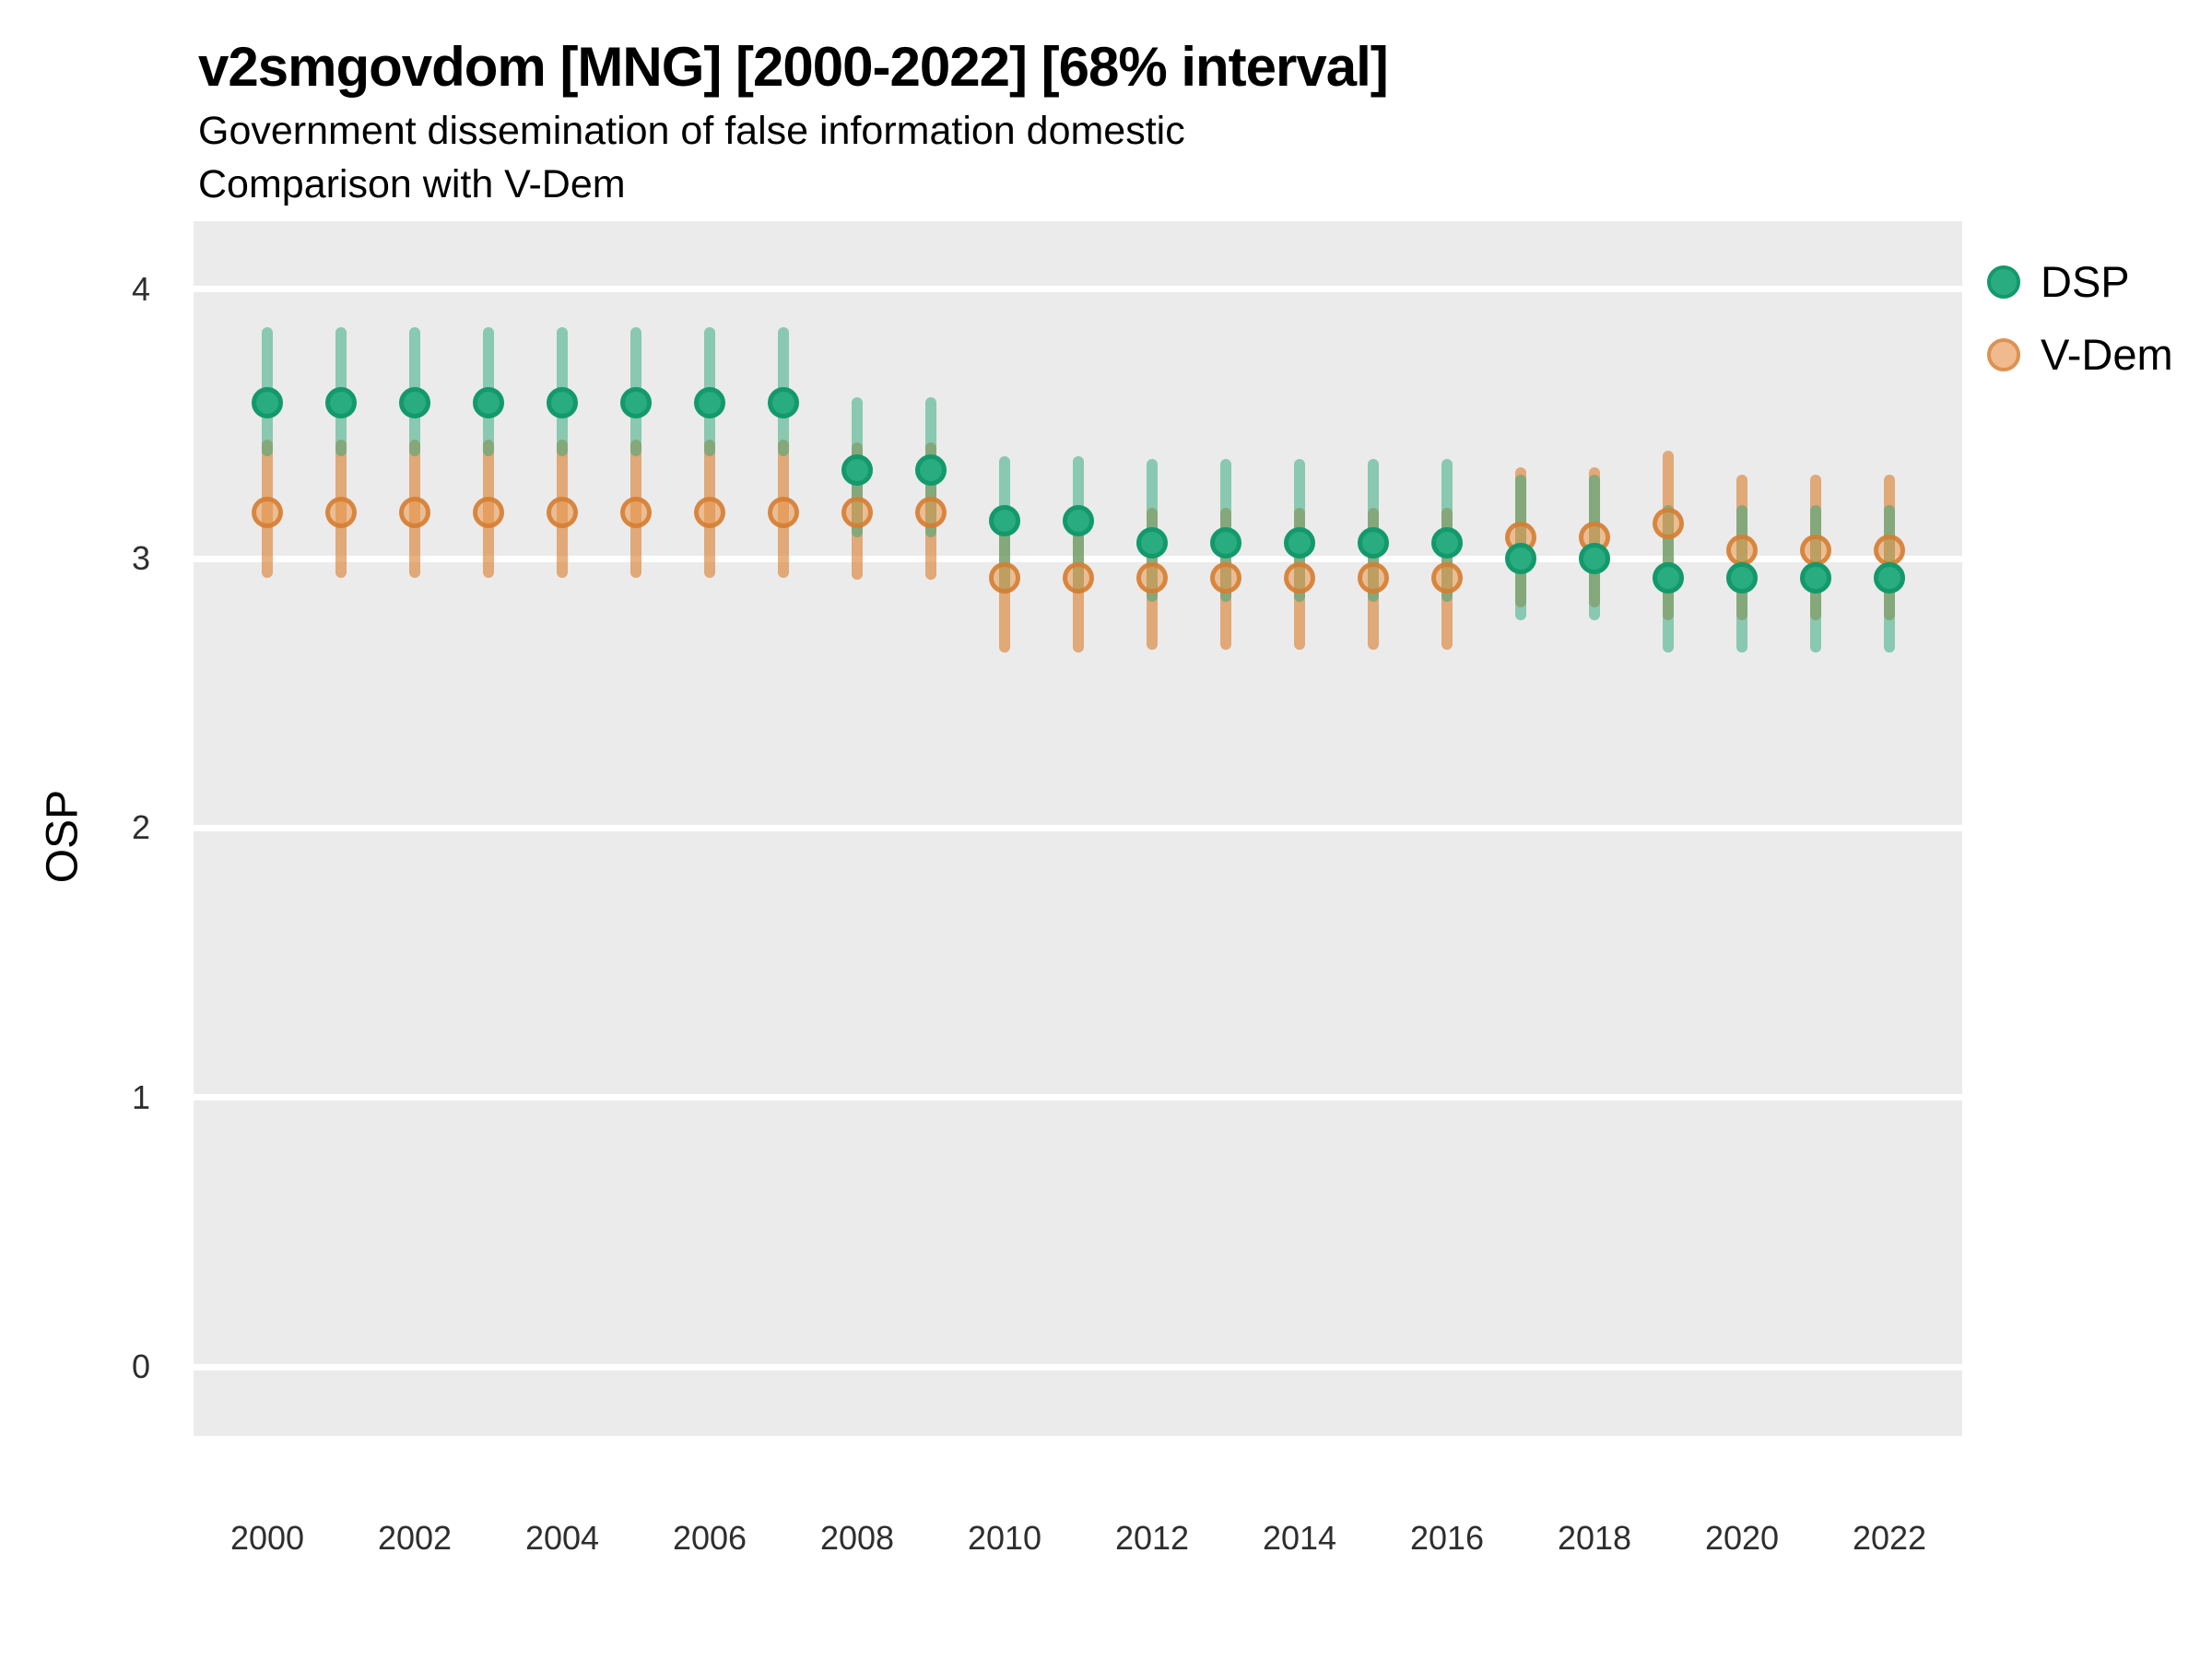  I want to click on vdem-point-2014, so click(1299, 577).